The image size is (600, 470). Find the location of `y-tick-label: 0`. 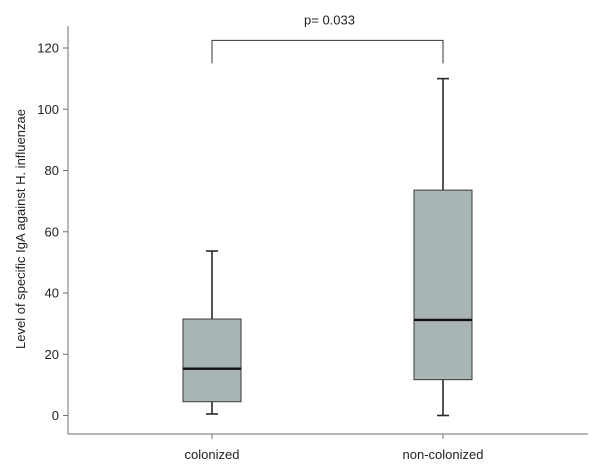

y-tick-label: 0 is located at coordinates (55, 415).